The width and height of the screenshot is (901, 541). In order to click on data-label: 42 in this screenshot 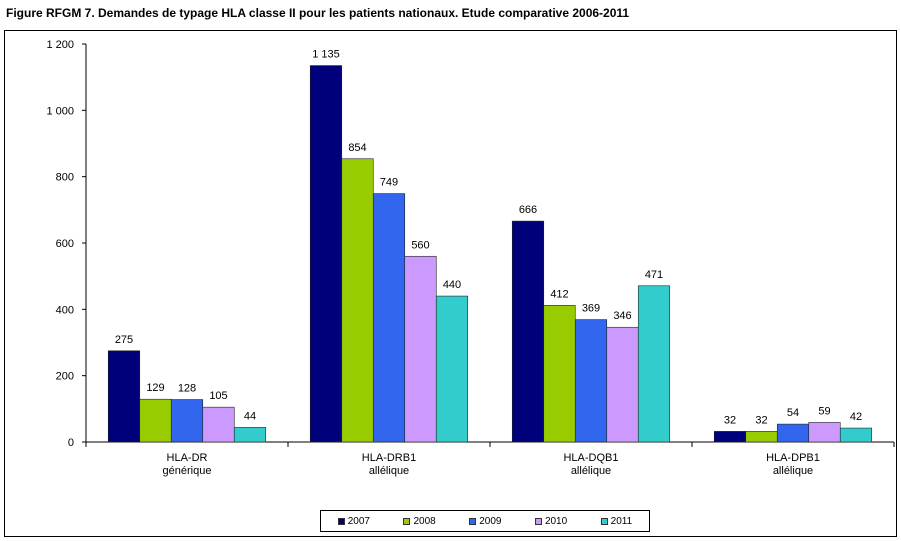, I will do `click(856, 417)`.